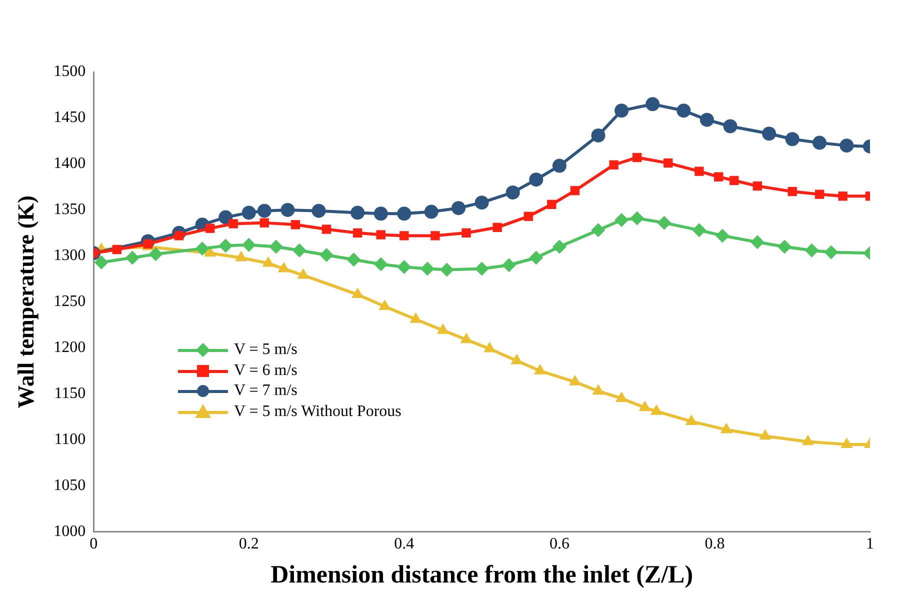 This screenshot has width=906, height=603. What do you see at coordinates (559, 544) in the screenshot?
I see `x-tick-label: 0.6` at bounding box center [559, 544].